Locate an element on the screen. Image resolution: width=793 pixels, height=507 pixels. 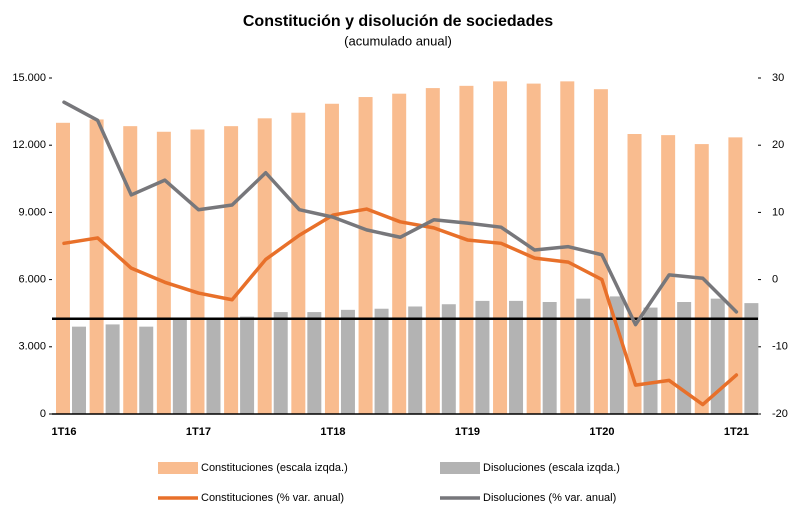
y2-tick-label: 10 is located at coordinates (778, 212).